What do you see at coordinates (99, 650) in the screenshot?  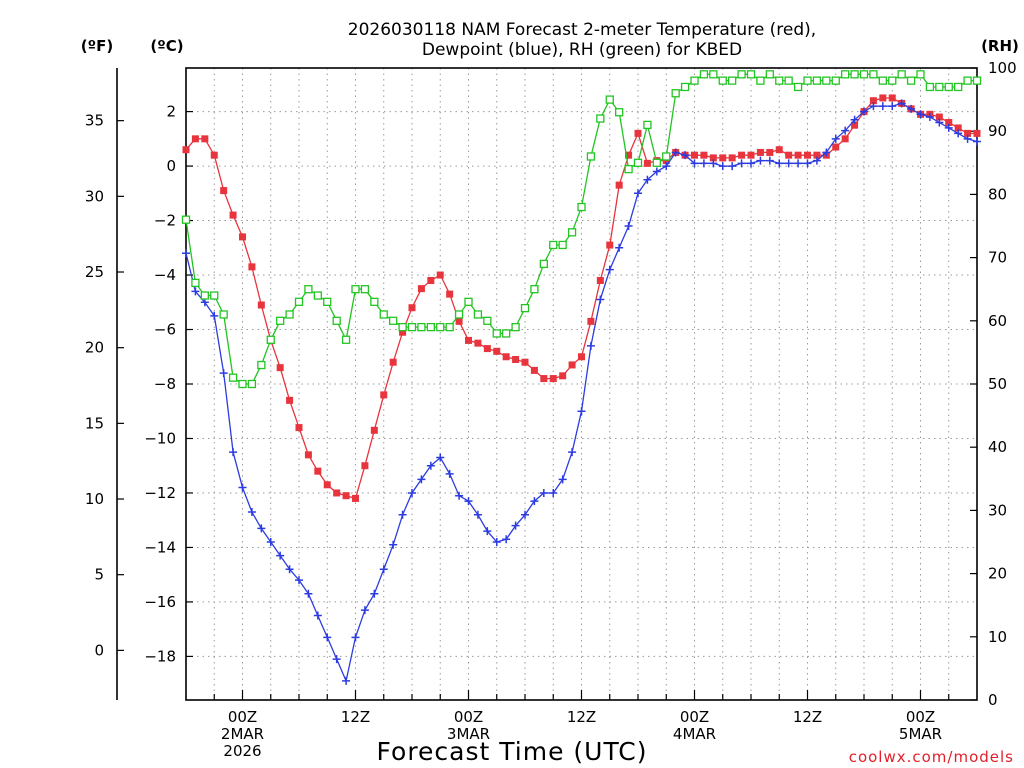 I see `fahrenheit-tick-label: 0` at bounding box center [99, 650].